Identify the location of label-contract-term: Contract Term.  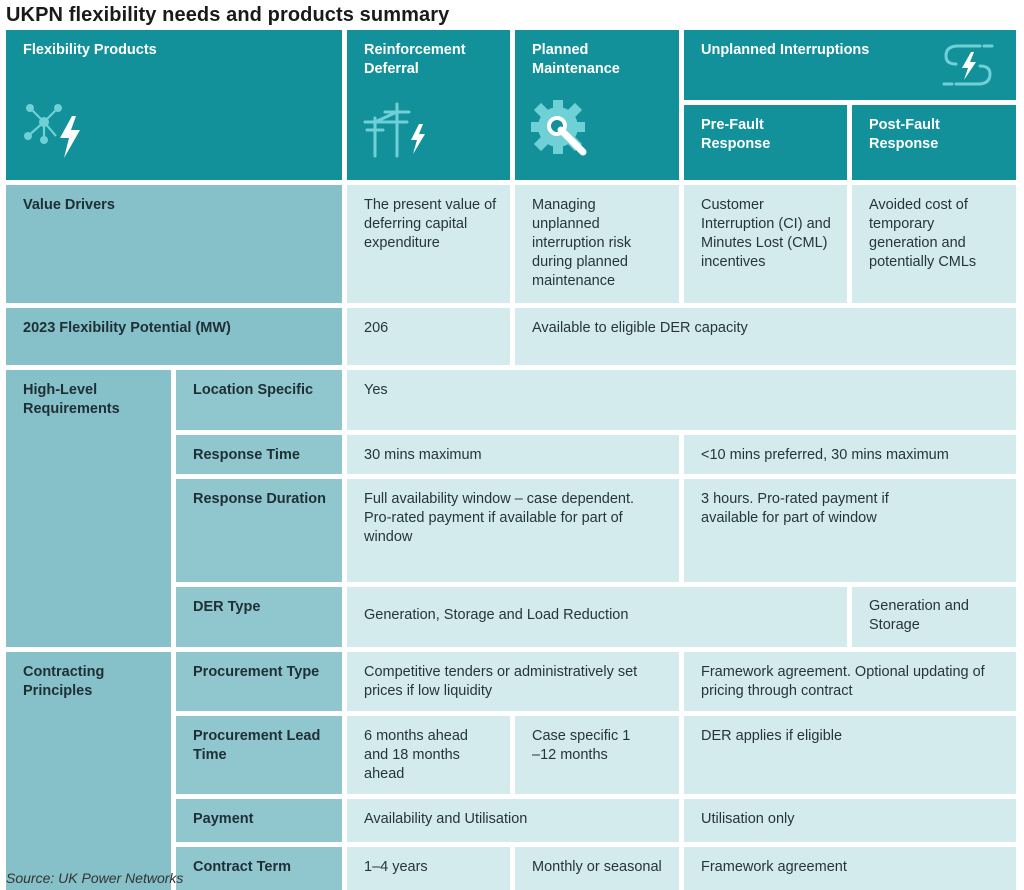
(259, 868).